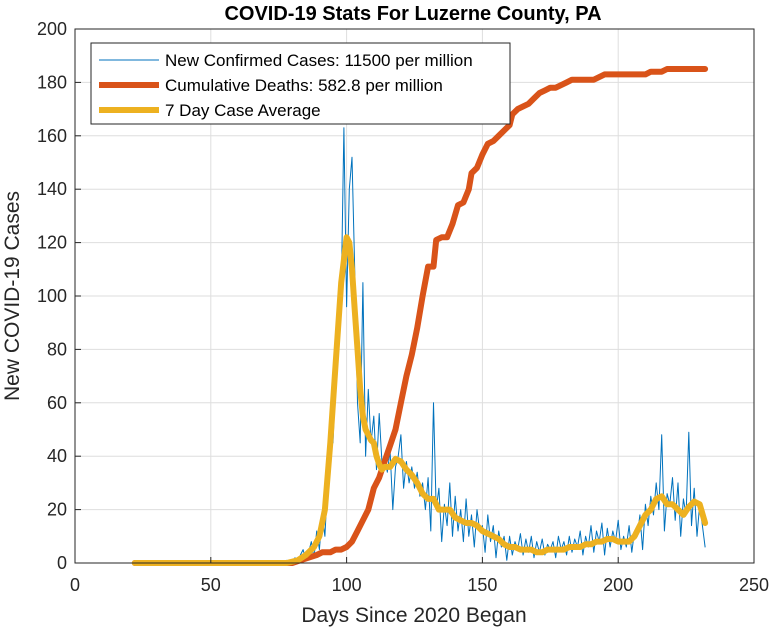 Image resolution: width=772 pixels, height=630 pixels. What do you see at coordinates (12, 296) in the screenshot?
I see `y-axis-label: New COVID-19 Cases` at bounding box center [12, 296].